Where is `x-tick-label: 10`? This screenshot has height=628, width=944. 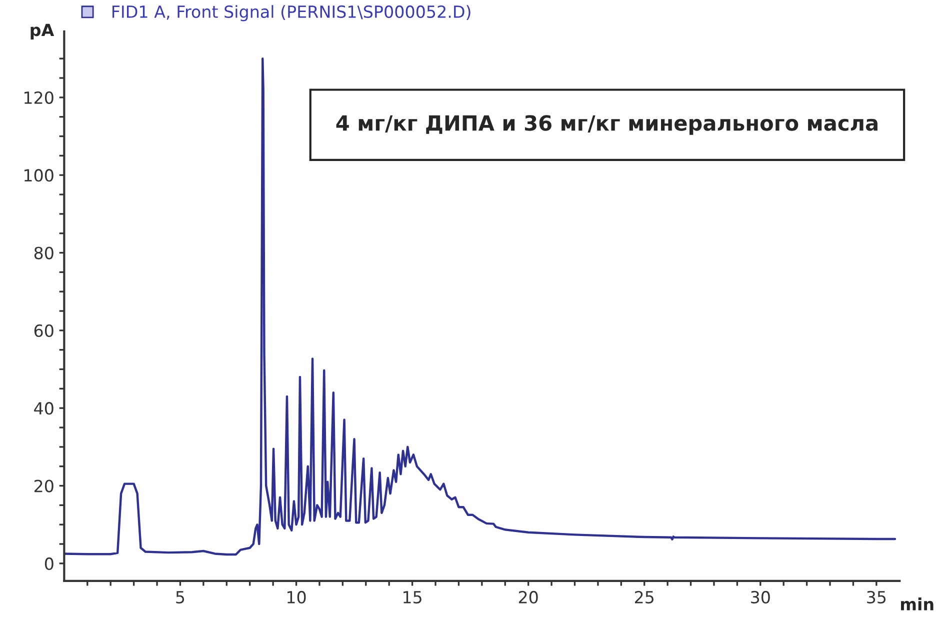 x-tick-label: 10 is located at coordinates (296, 597).